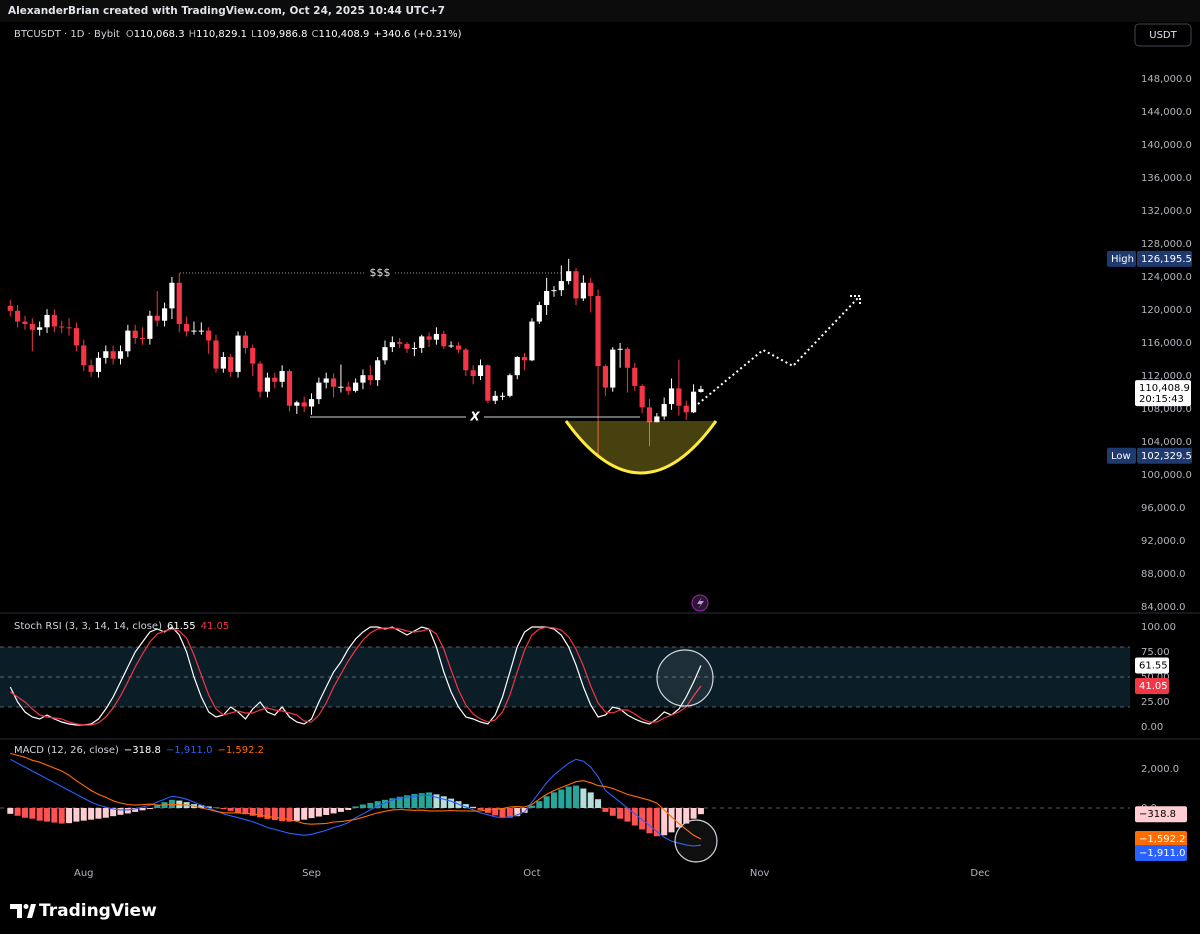 The height and width of the screenshot is (934, 1200). I want to click on y-tick-label: 108,000.0, so click(1166, 409).